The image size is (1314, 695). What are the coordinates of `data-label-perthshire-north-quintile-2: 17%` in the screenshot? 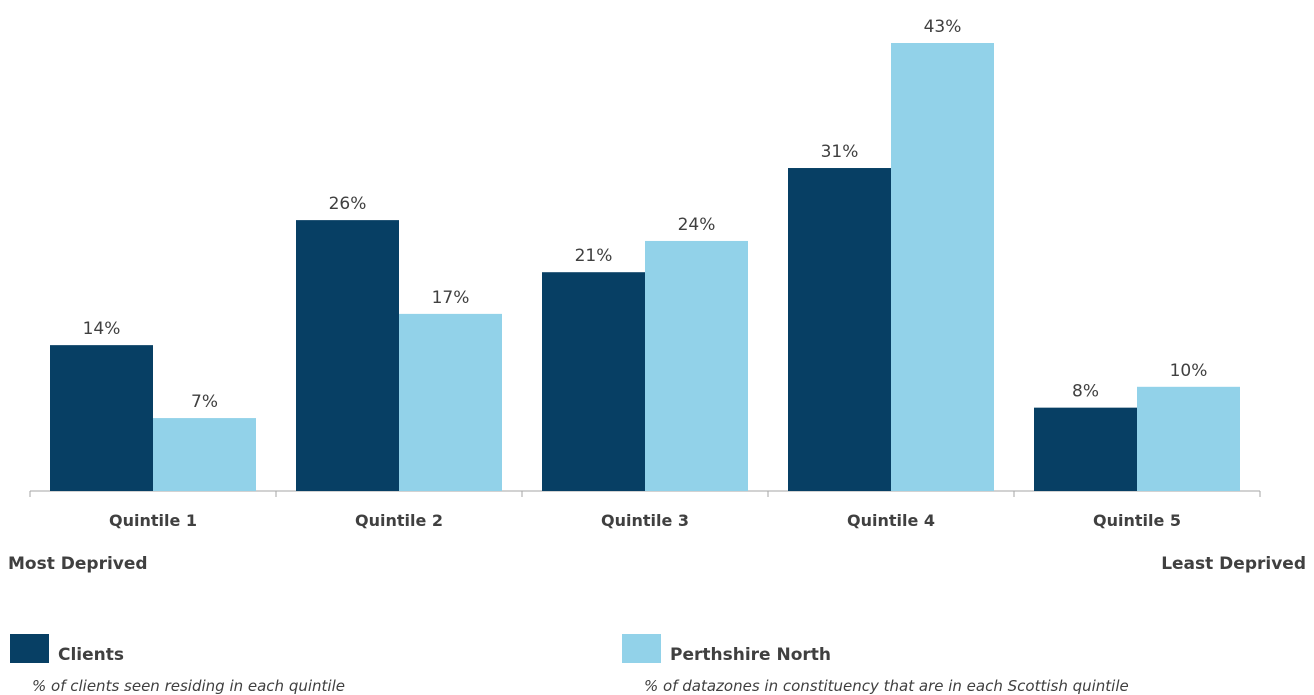 It's located at (451, 298).